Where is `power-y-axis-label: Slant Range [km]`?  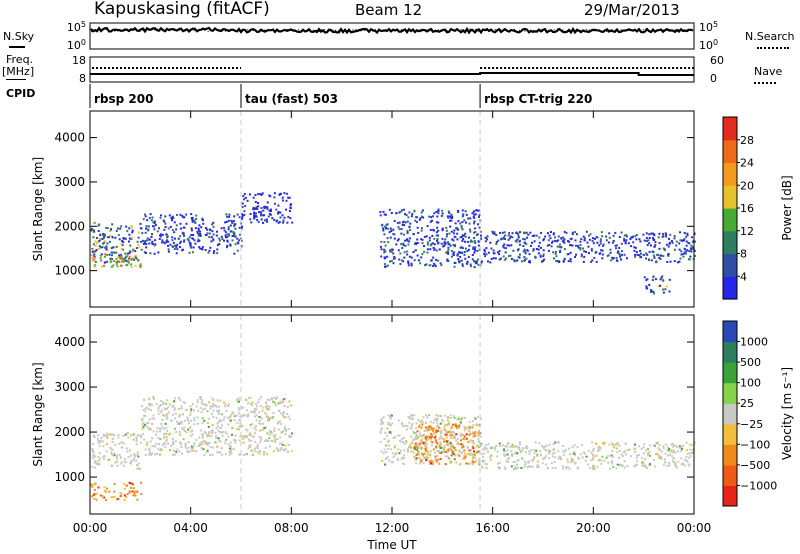 power-y-axis-label: Slant Range [km] is located at coordinates (38, 209).